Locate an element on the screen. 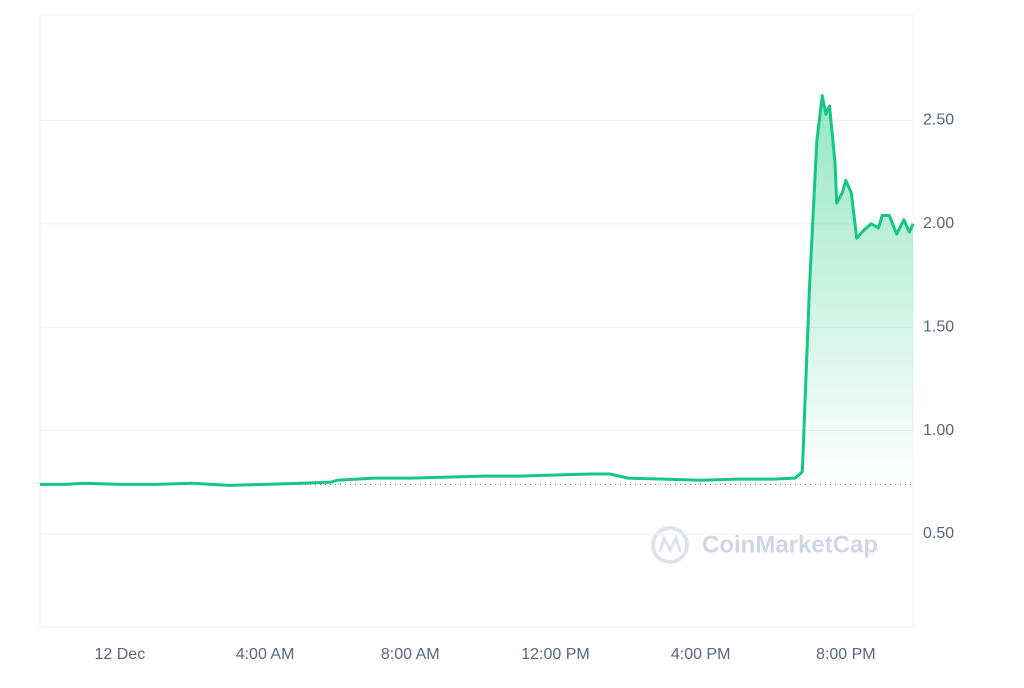 This screenshot has width=1024, height=688. y-tick-label: 2.00 is located at coordinates (938, 223).